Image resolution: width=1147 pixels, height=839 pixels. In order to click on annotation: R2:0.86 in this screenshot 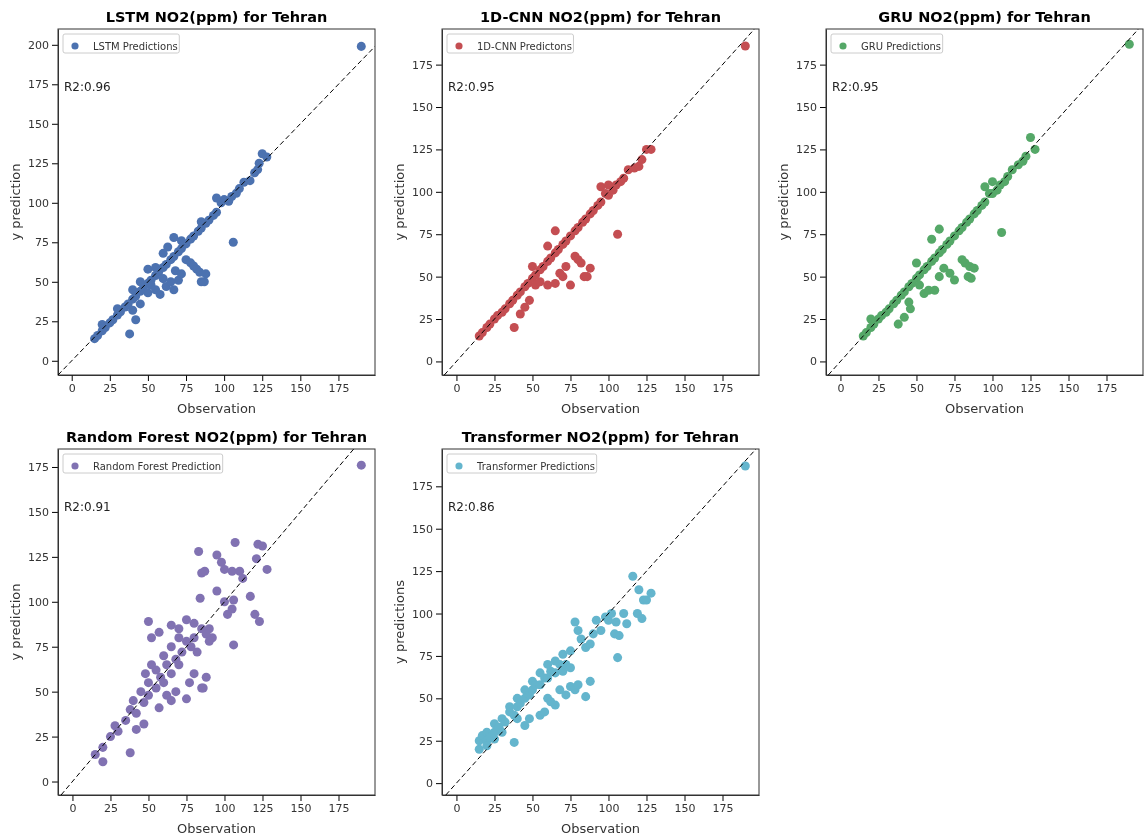, I will do `click(471, 507)`.